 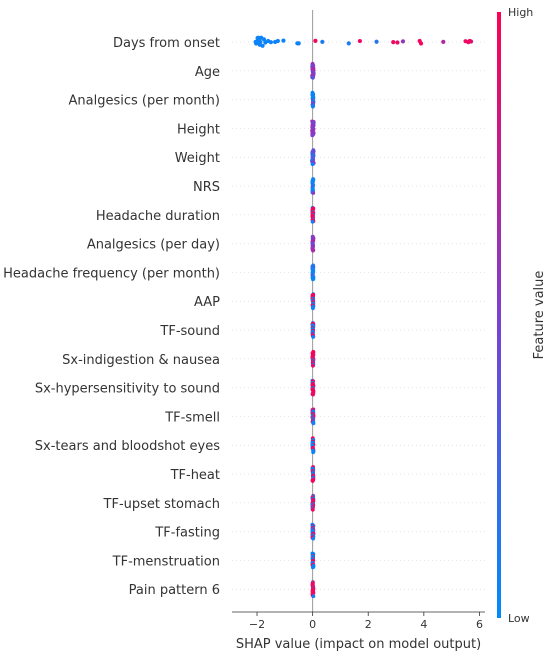 What do you see at coordinates (198, 129) in the screenshot?
I see `feature-label: Height` at bounding box center [198, 129].